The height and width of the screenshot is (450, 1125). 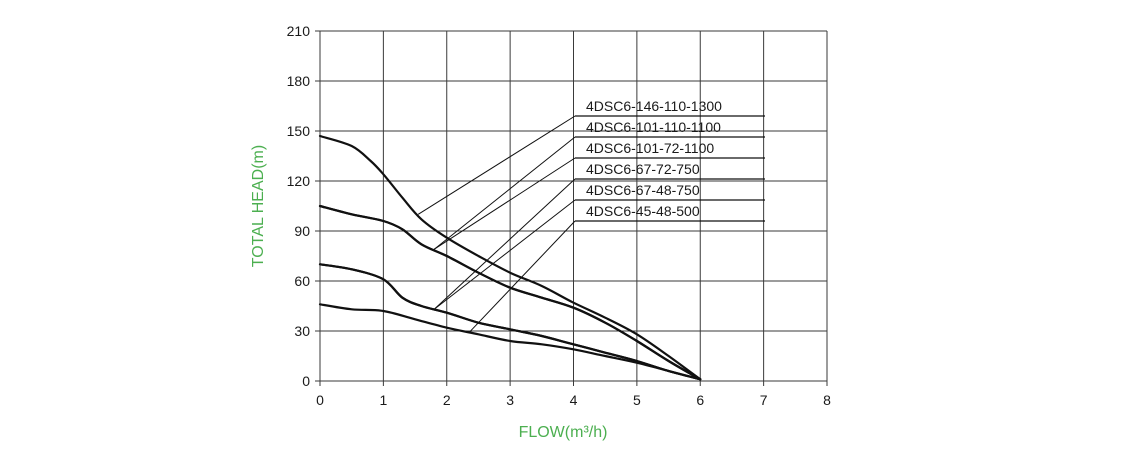 What do you see at coordinates (299, 31) in the screenshot?
I see `y-tick-label-210: 210` at bounding box center [299, 31].